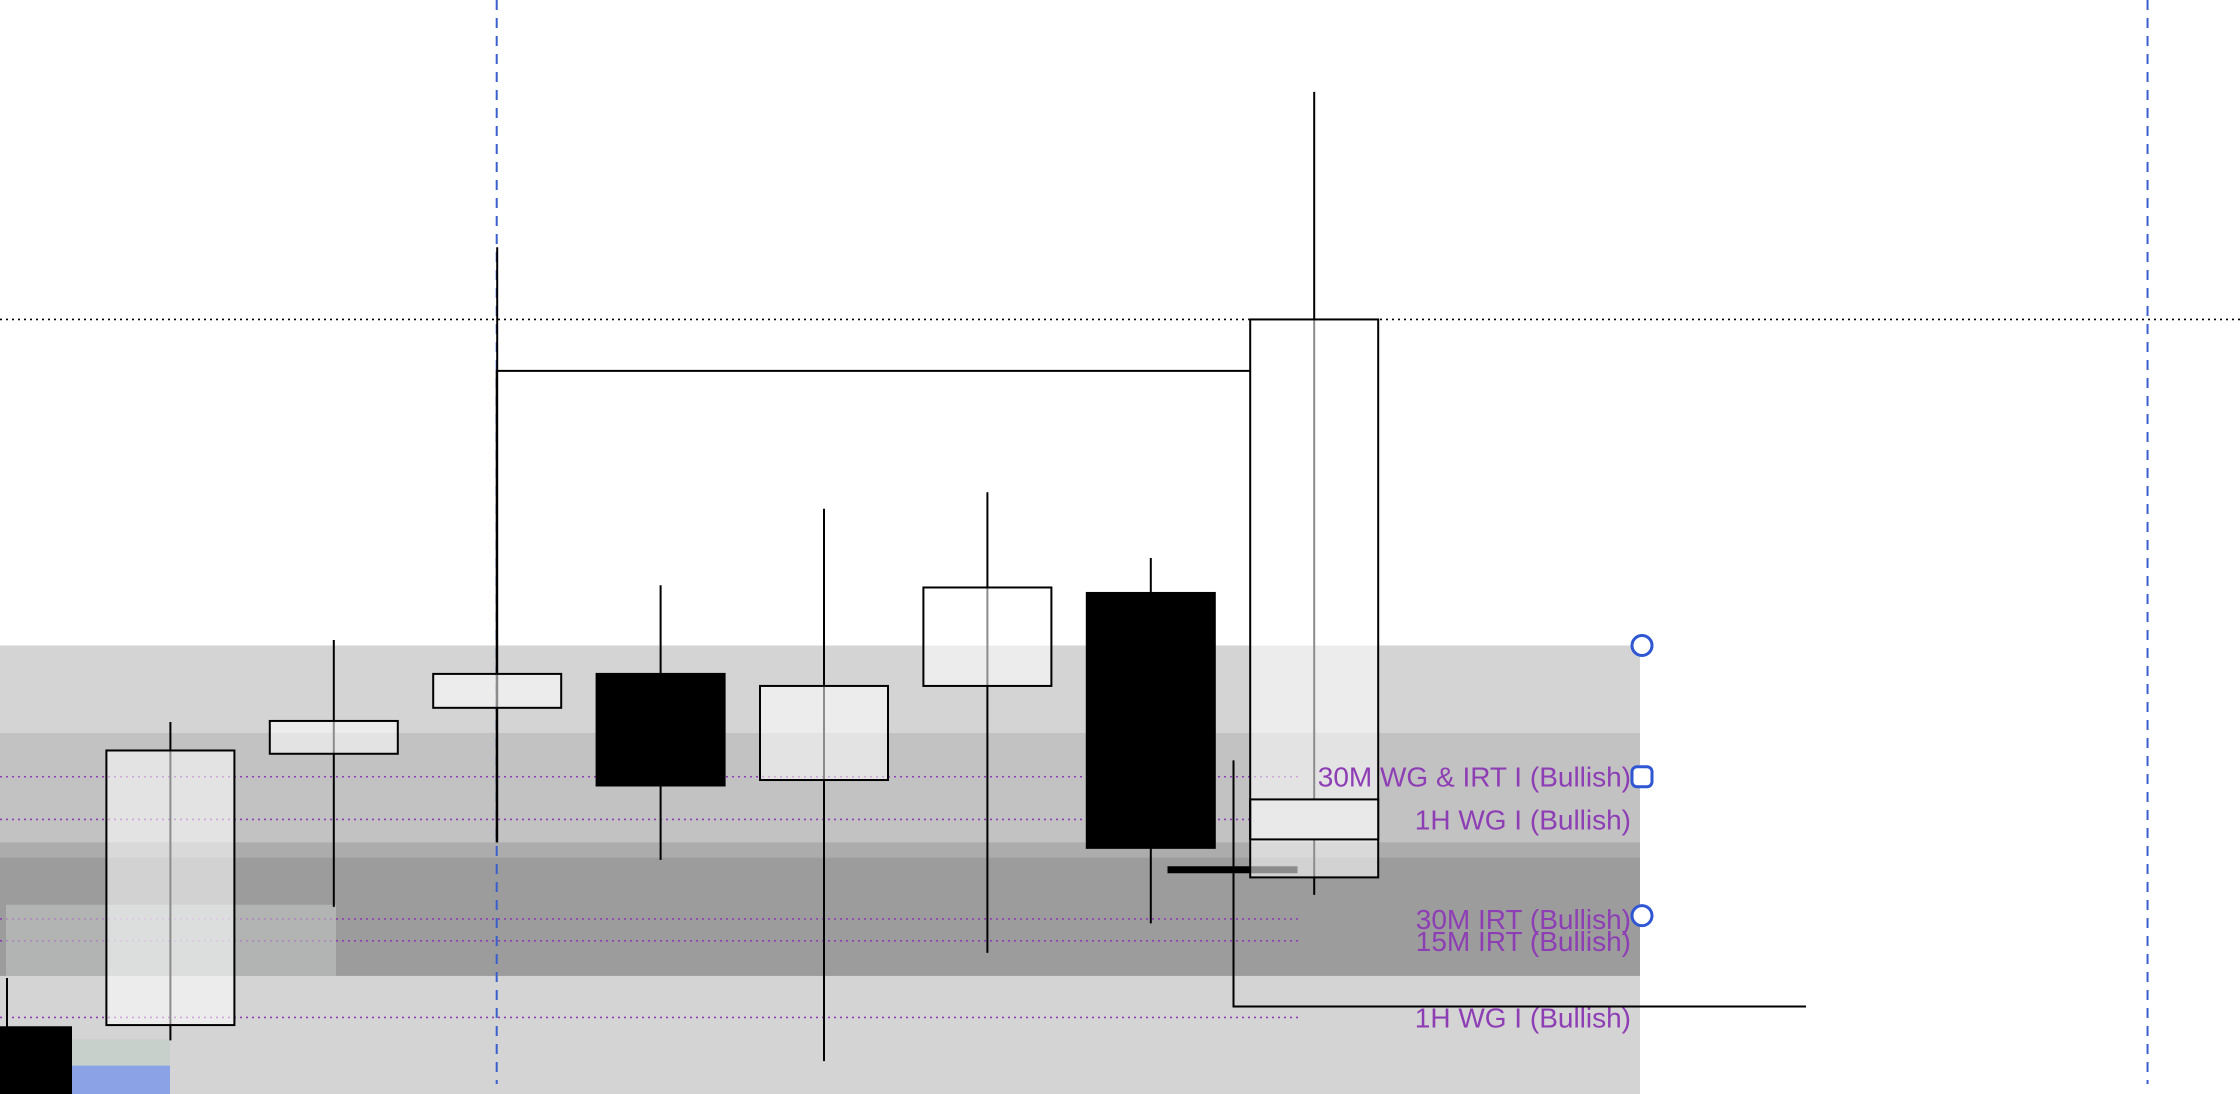 This screenshot has width=2240, height=1094. Describe the element at coordinates (1523, 819) in the screenshot. I see `level-label-1: 1H WG I (Bullish)` at that location.